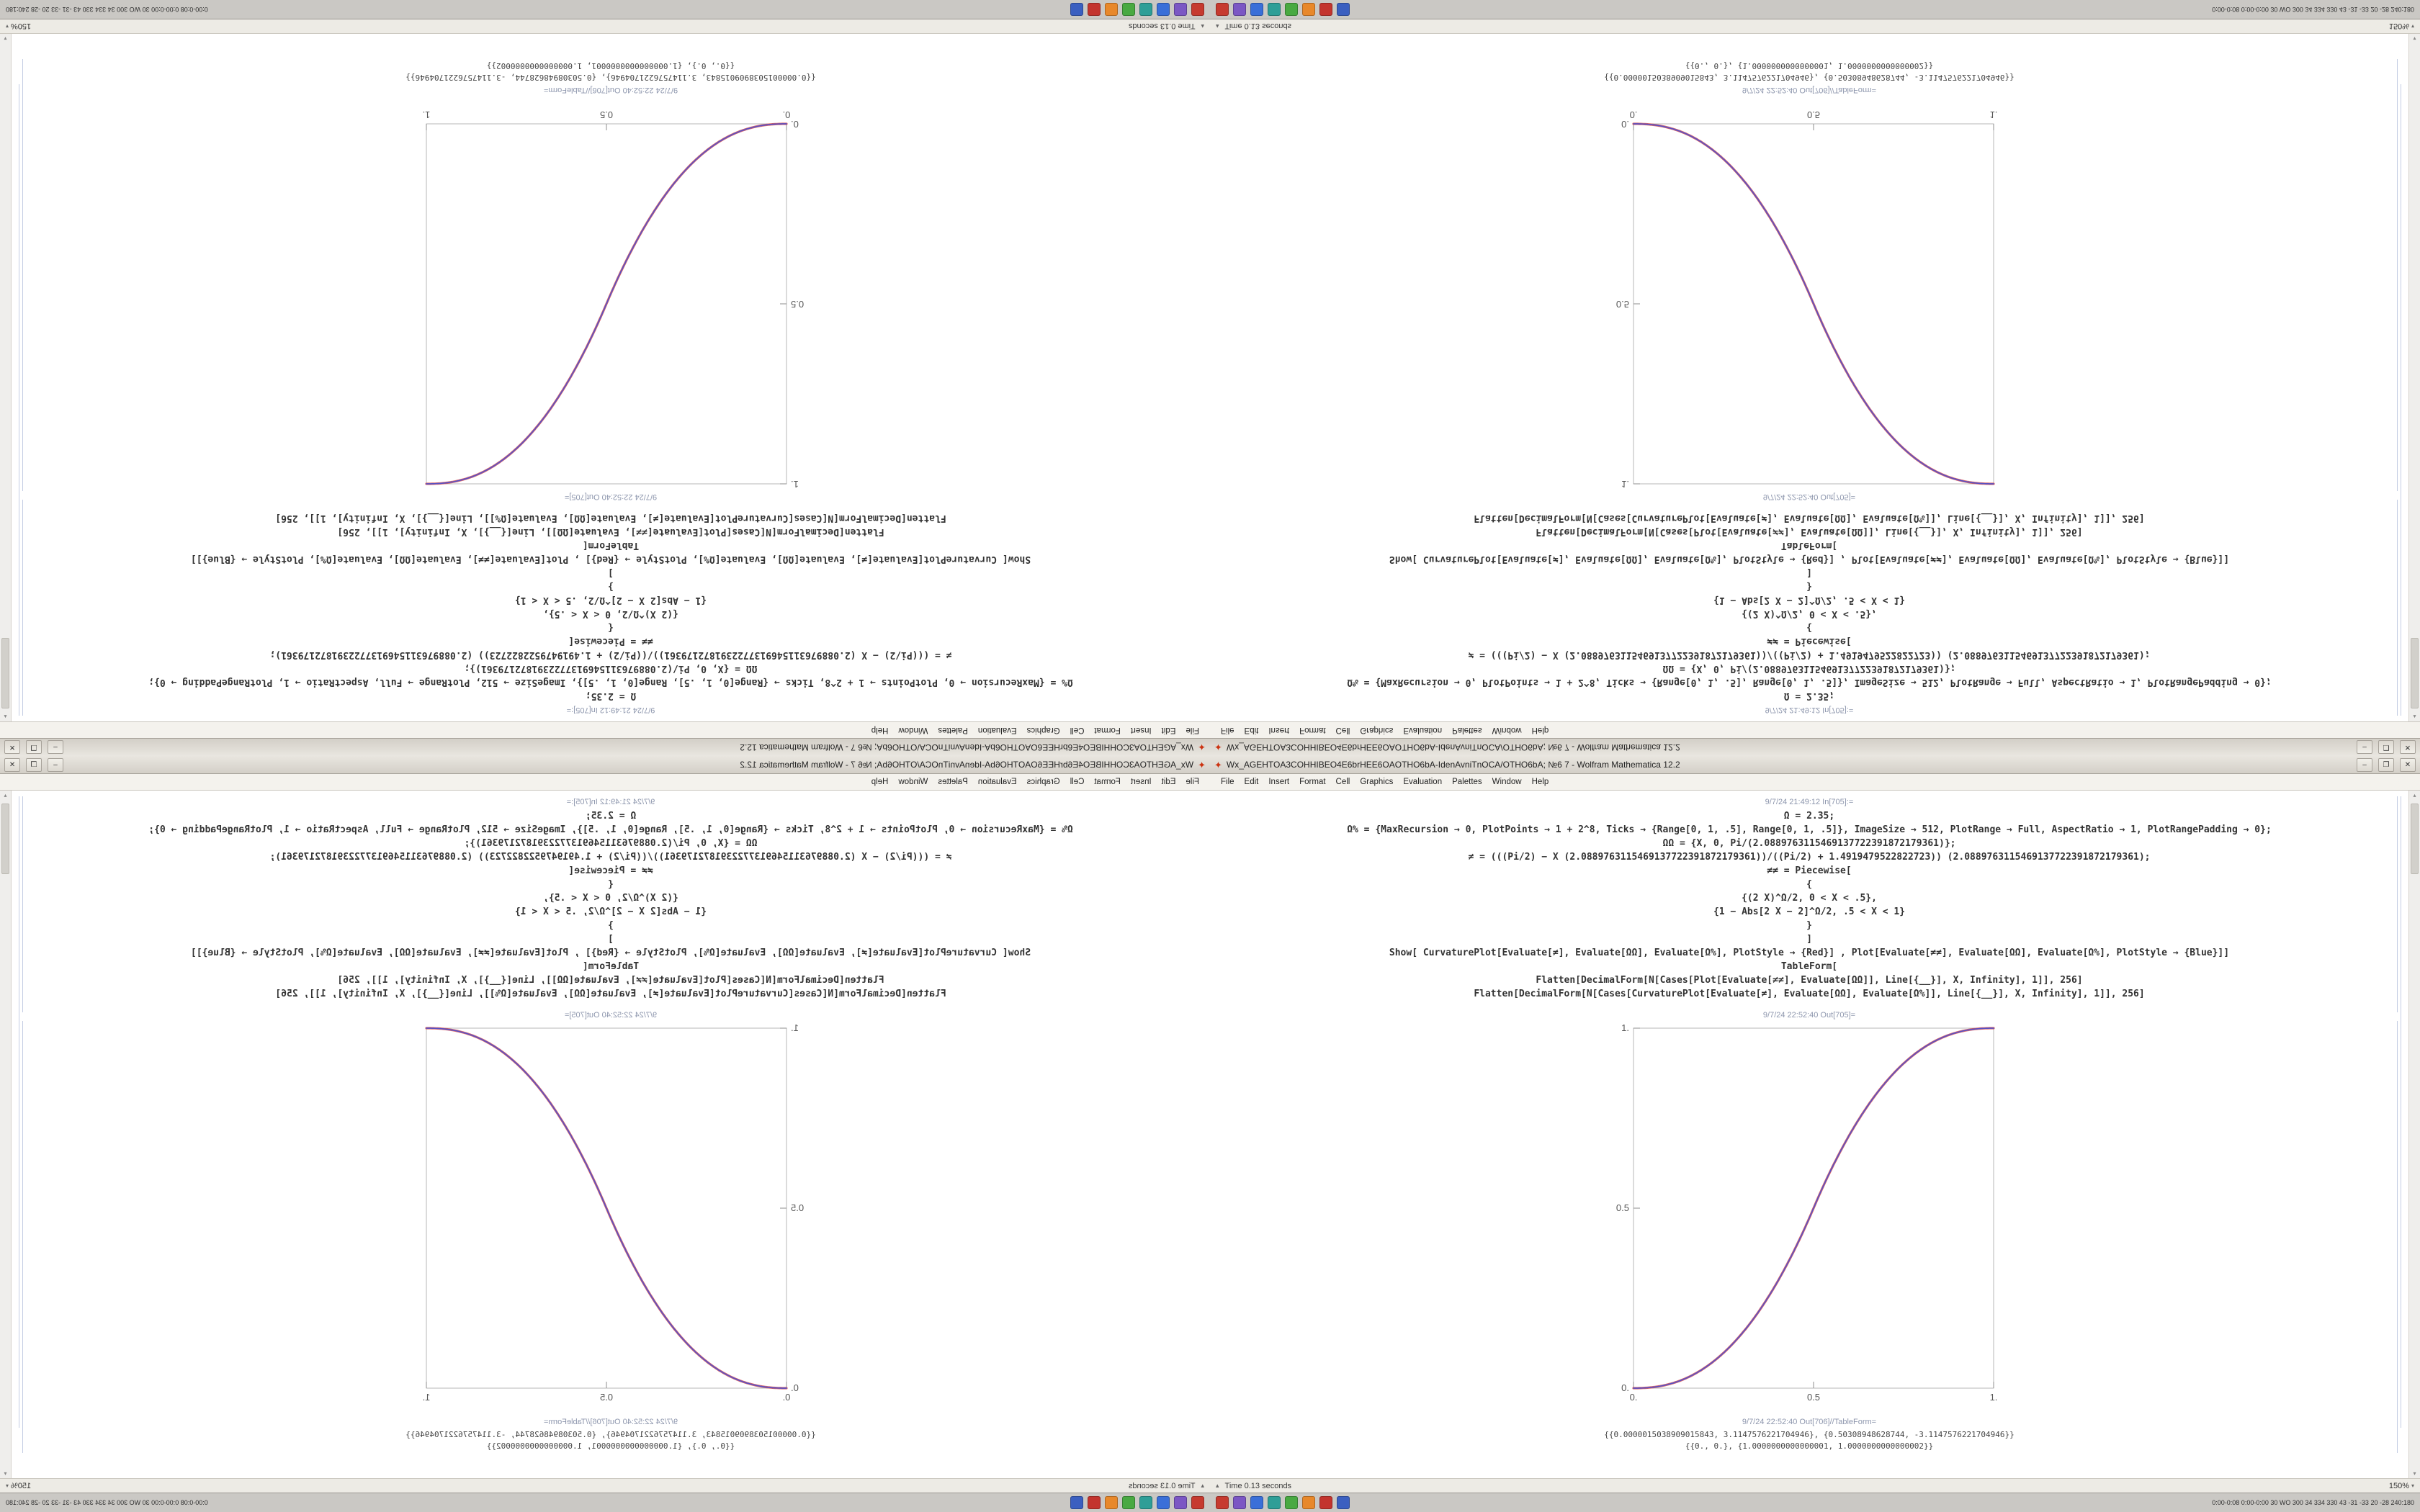  I want to click on code-line: {, so click(611, 627).